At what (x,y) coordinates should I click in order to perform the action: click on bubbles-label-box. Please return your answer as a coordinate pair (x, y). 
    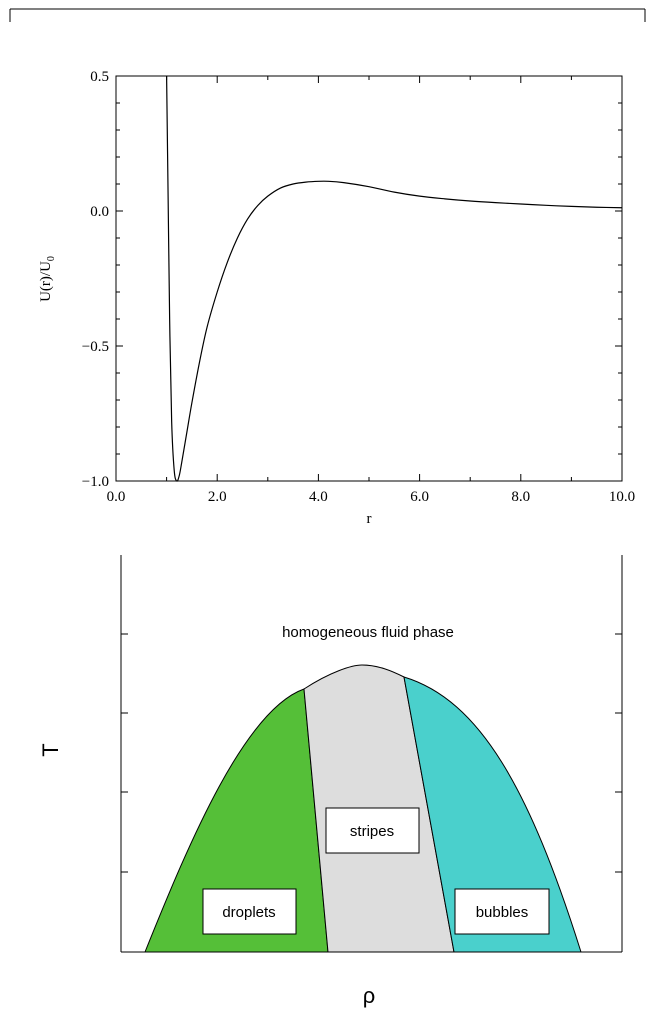
    Looking at the image, I should click on (502, 911).